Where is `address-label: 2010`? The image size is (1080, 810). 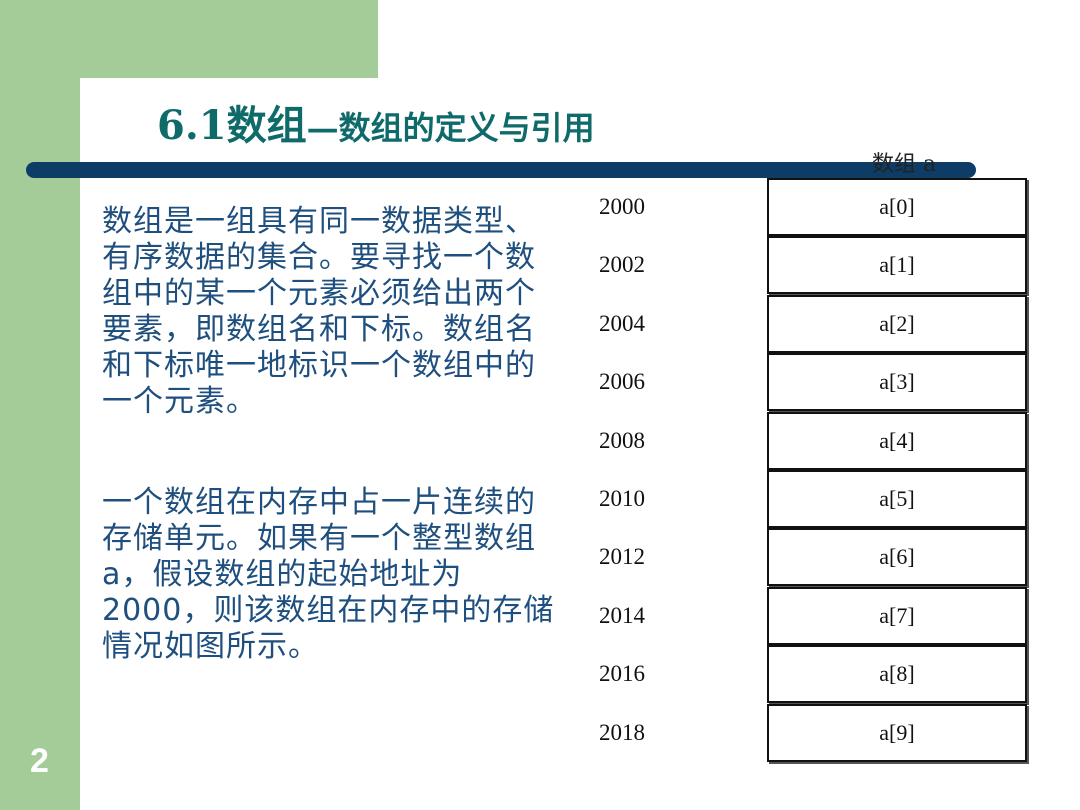
address-label: 2010 is located at coordinates (622, 498).